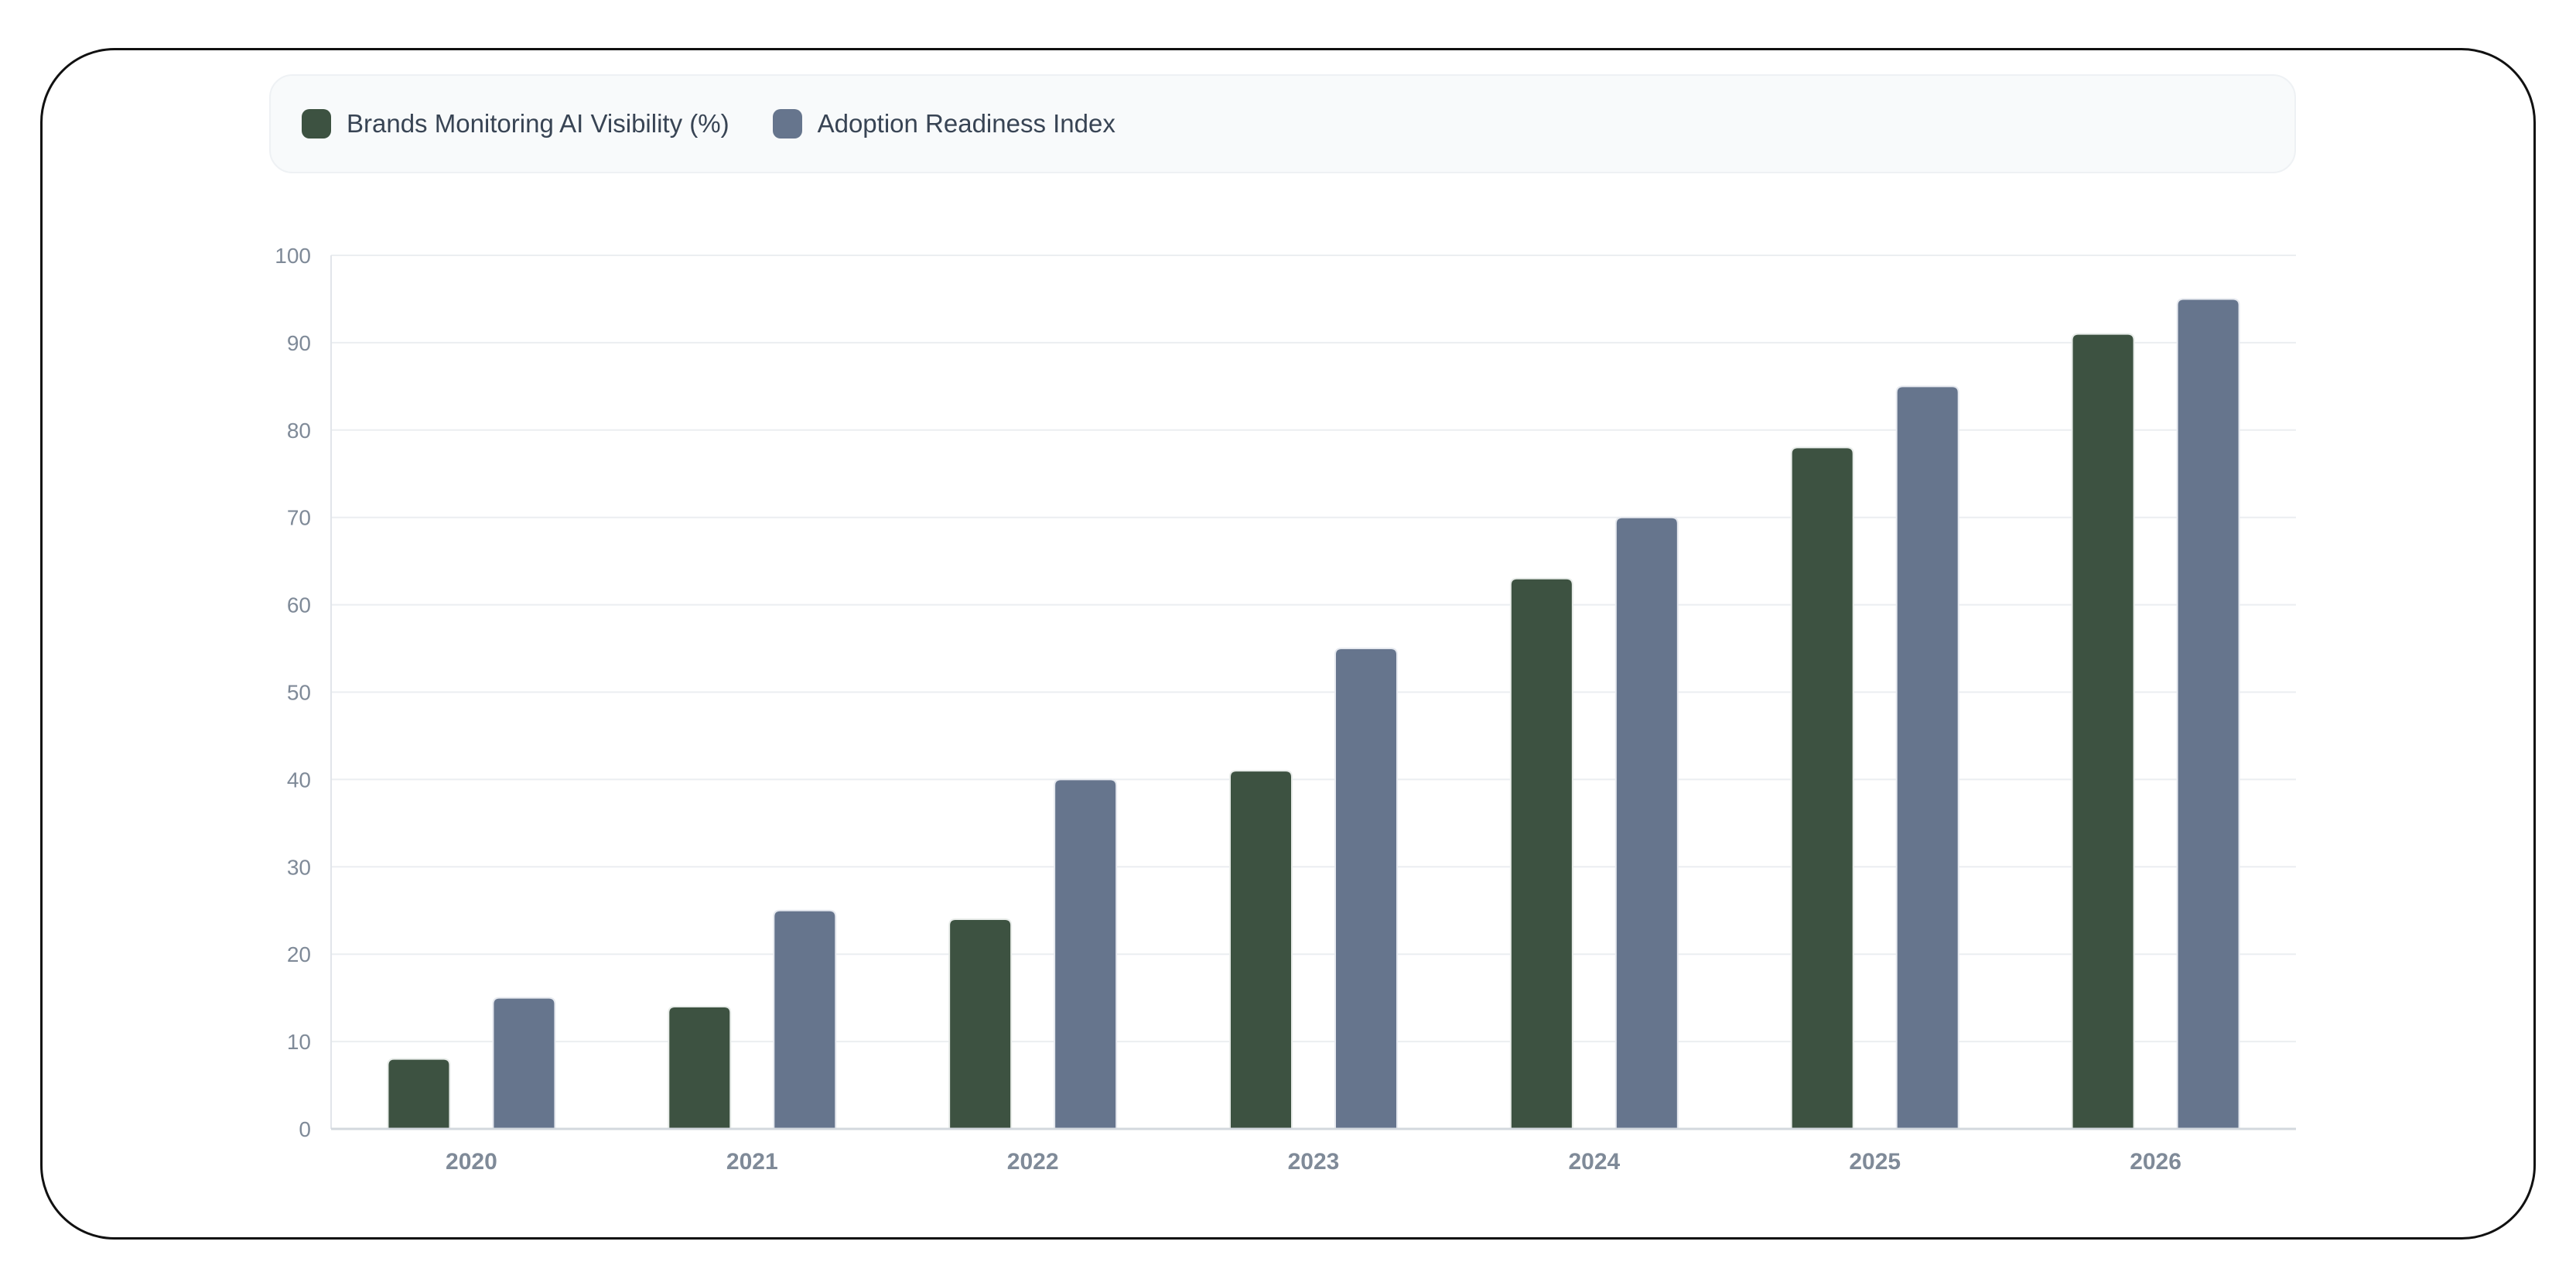 The width and height of the screenshot is (2576, 1279). I want to click on y-tick-label: 30, so click(299, 867).